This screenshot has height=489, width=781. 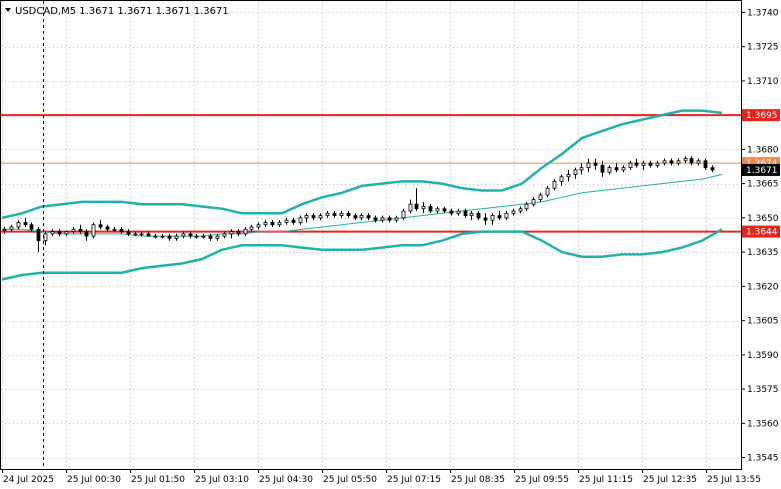 I want to click on x-tick-label: 25 Jul 11:15, so click(x=606, y=480).